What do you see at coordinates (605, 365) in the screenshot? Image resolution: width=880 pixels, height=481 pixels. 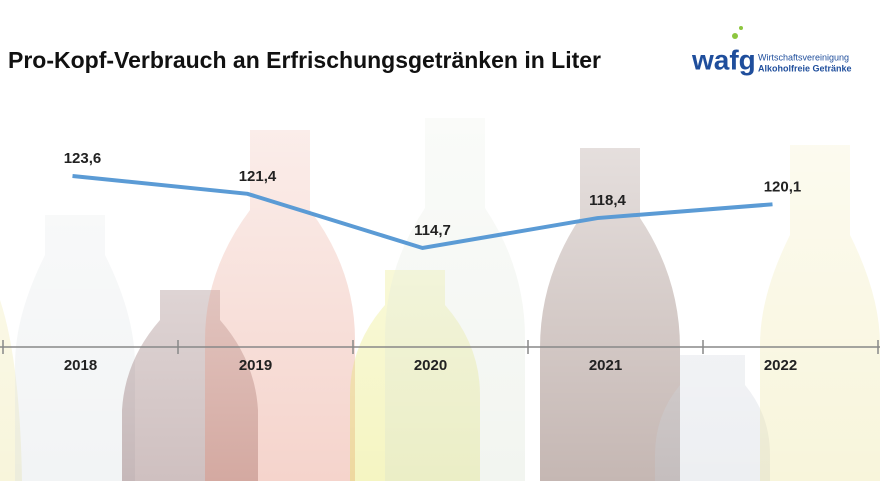 I see `x-tick-label: 2021` at bounding box center [605, 365].